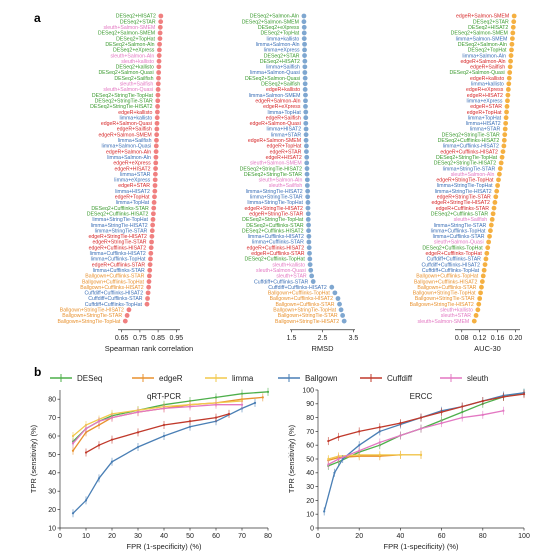  Describe the element at coordinates (301, 299) in the screenshot. I see `method-label: Ballgown+Cufflinks-HISAT2` at that location.